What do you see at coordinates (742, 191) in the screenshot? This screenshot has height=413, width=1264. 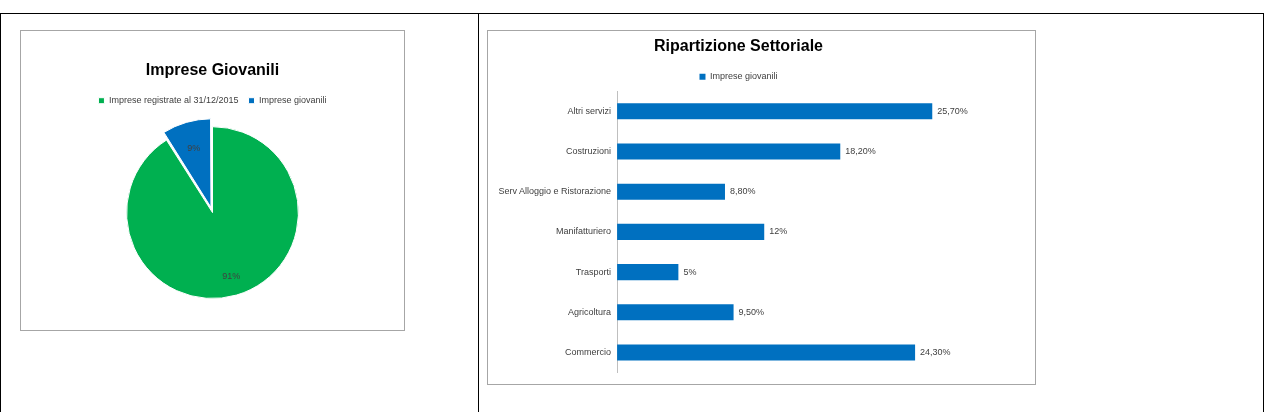 I see `data-label: 8,80%` at bounding box center [742, 191].